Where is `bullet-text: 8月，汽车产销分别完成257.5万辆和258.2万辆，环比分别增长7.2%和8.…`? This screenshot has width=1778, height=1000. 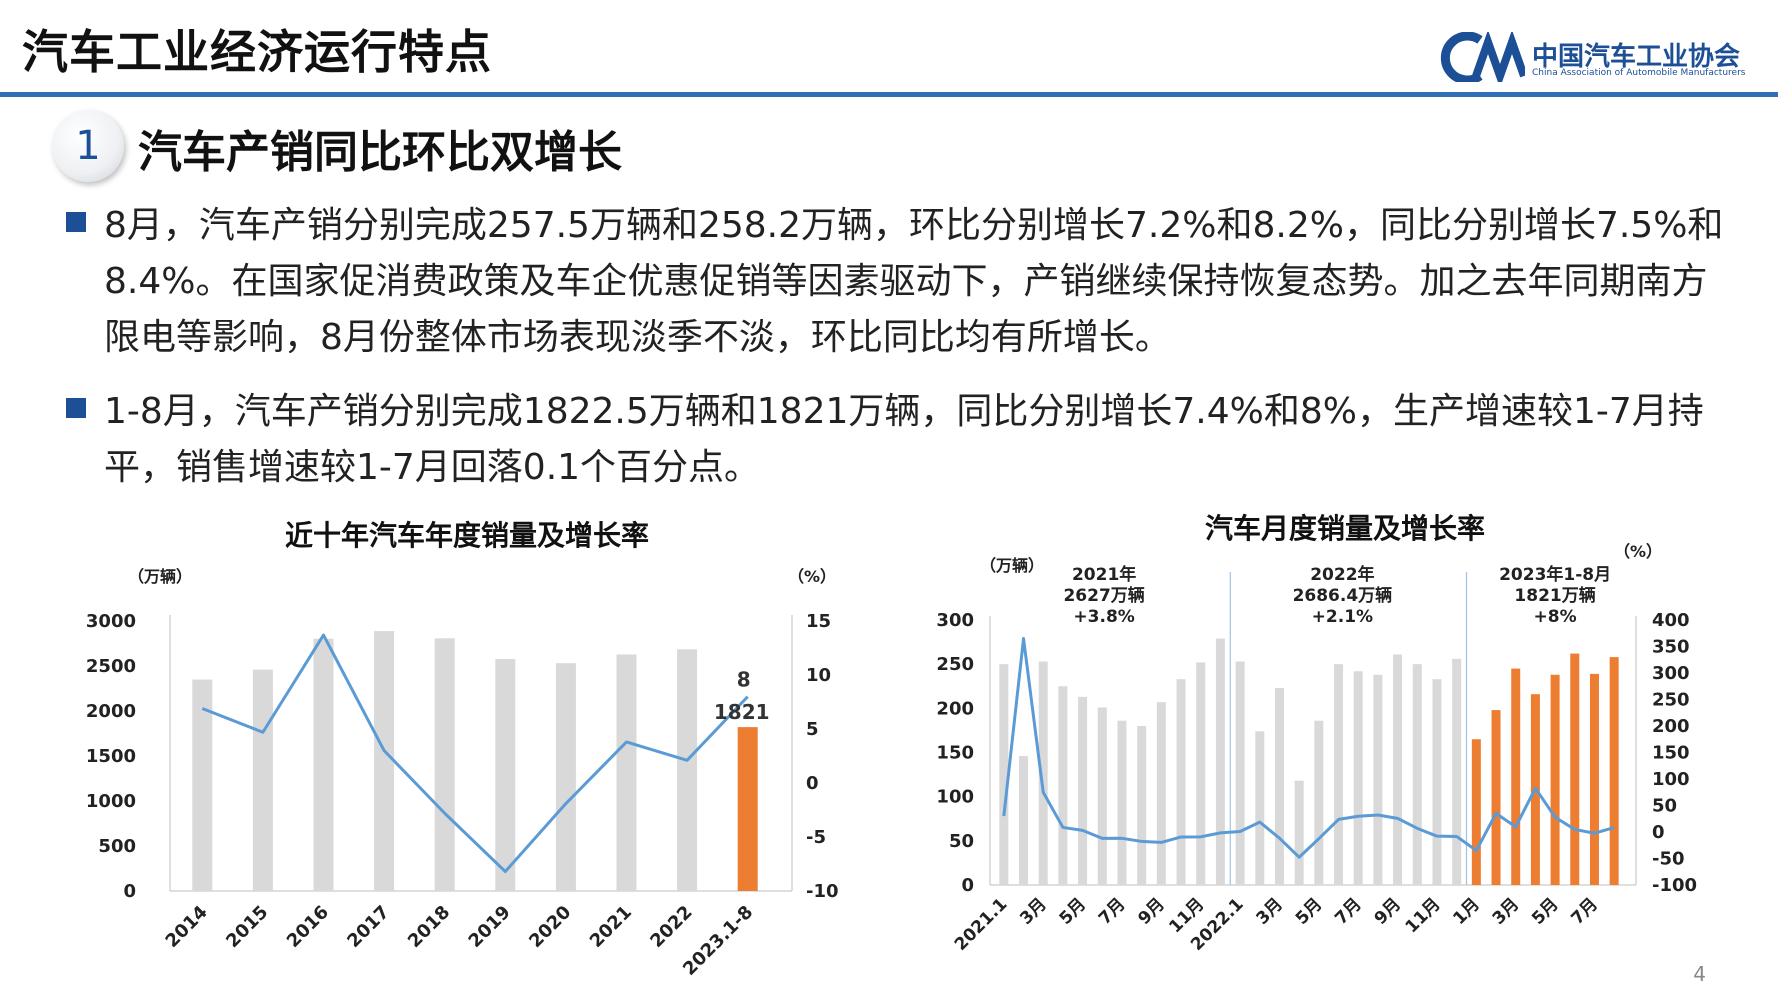 bullet-text: 8月，汽车产销分别完成257.5万辆和258.2万辆，环比分别增长7.2%和8.… is located at coordinates (914, 281).